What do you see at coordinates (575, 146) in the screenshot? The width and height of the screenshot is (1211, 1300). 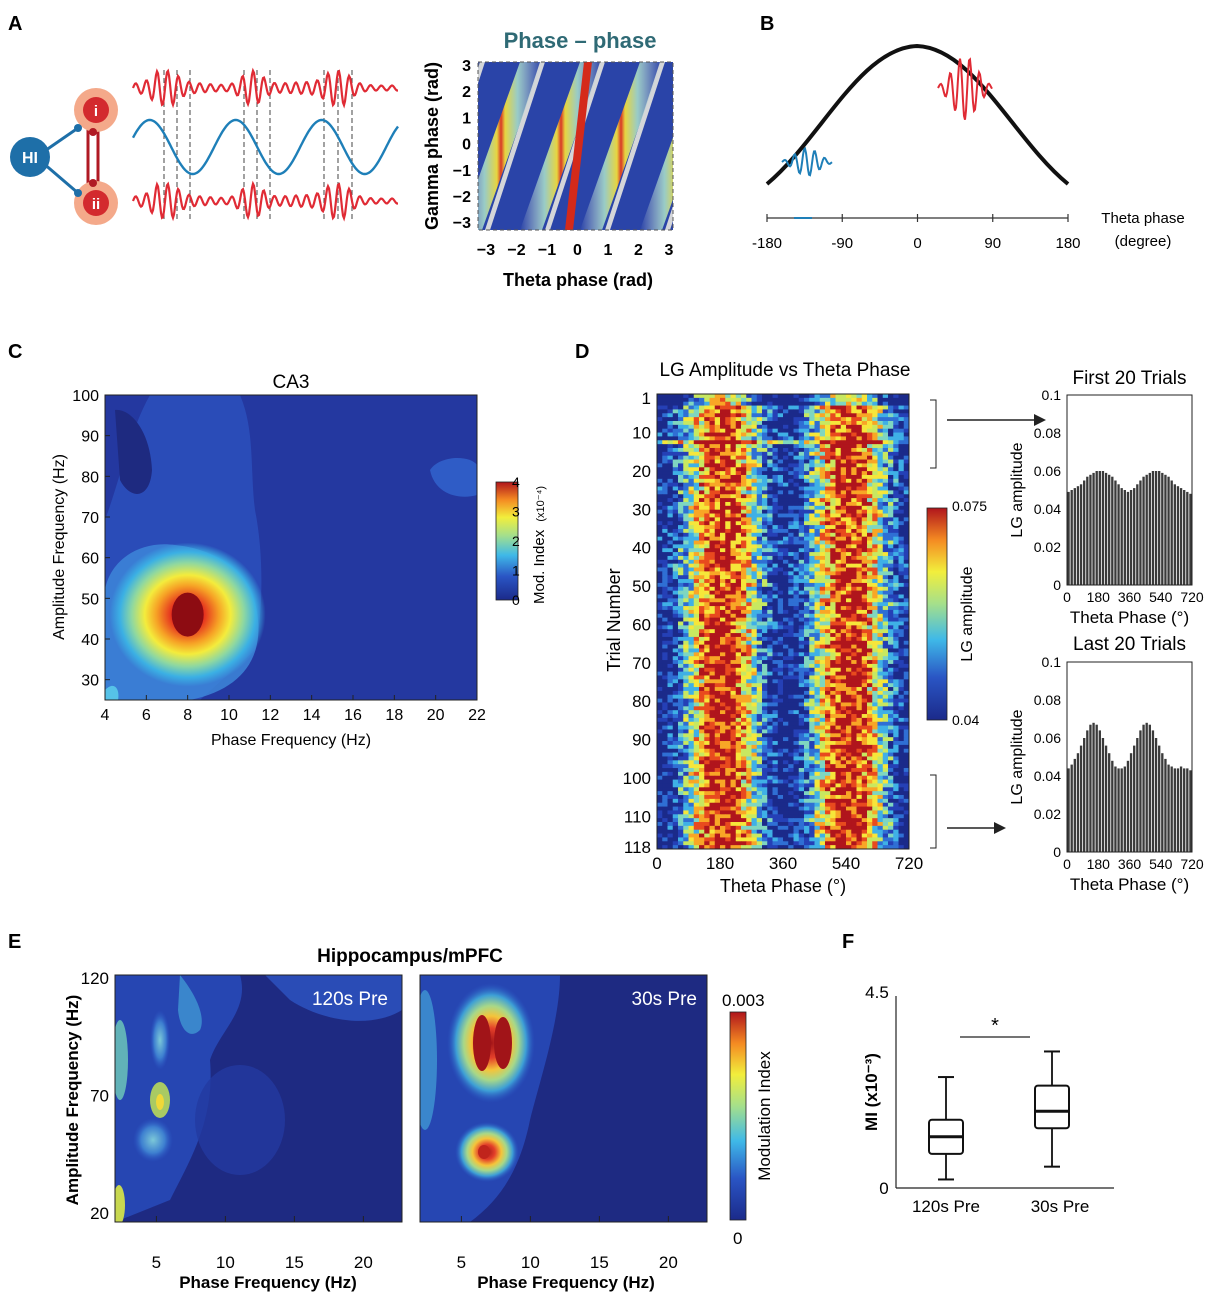 I see `phase-bands` at bounding box center [575, 146].